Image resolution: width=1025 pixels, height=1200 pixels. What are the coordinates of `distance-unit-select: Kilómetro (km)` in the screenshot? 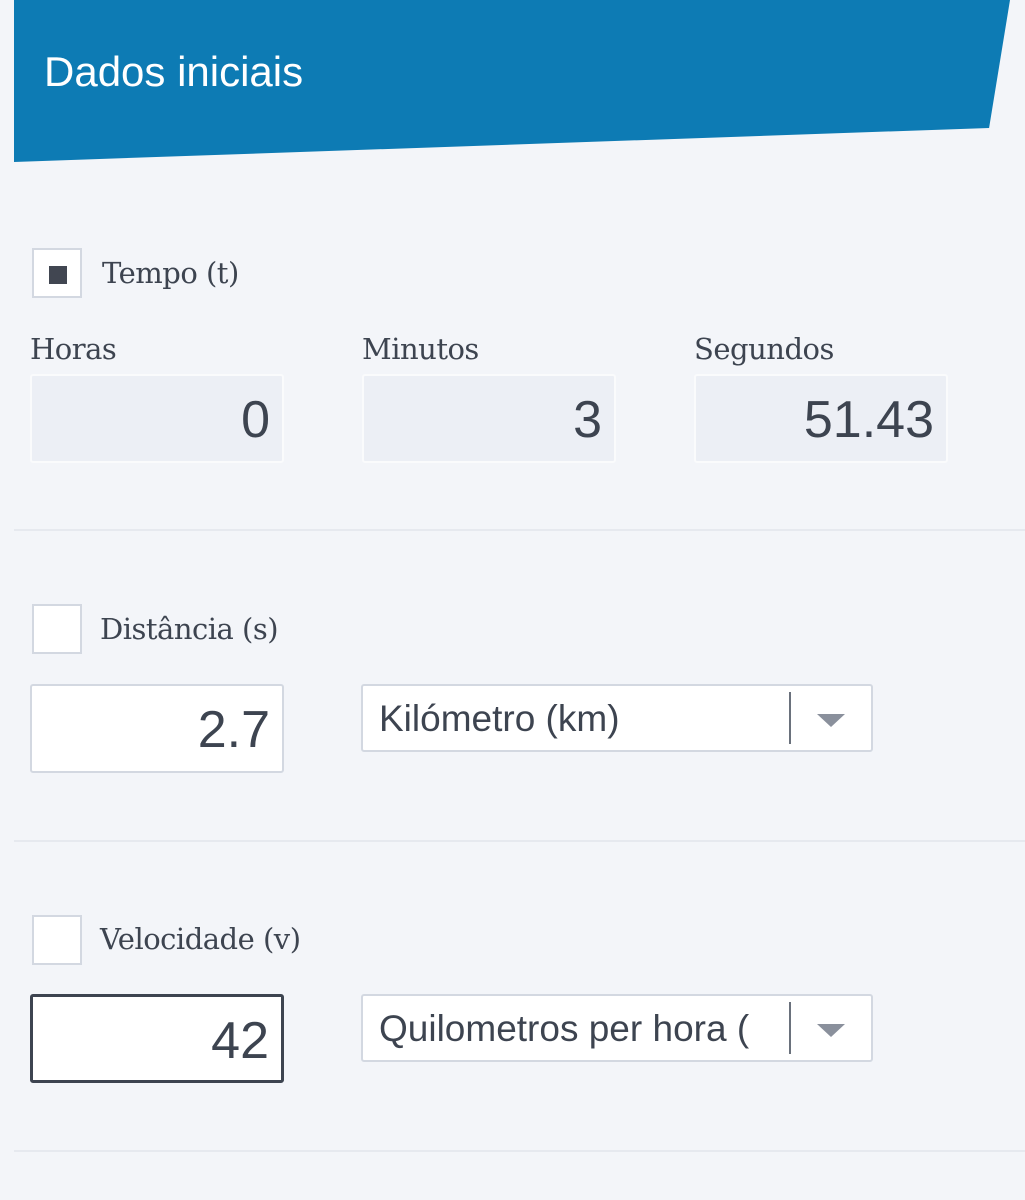 It's located at (617, 718).